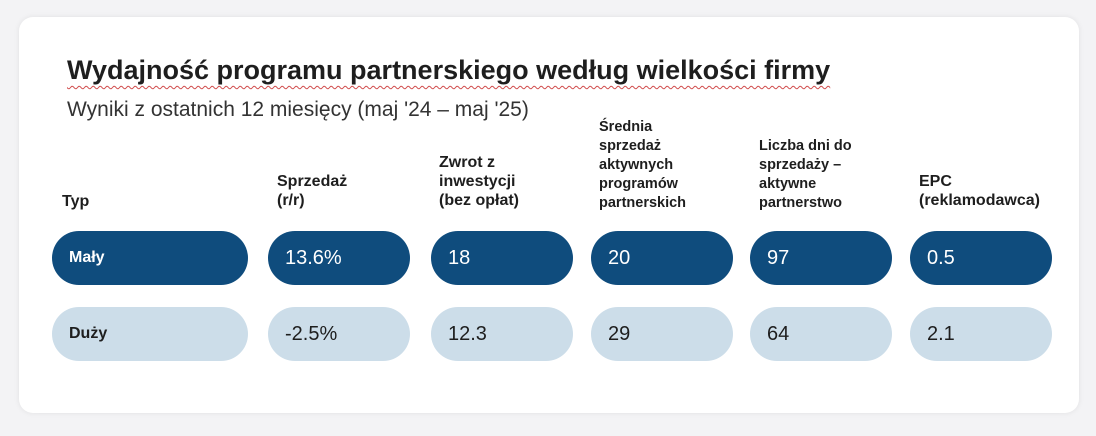  What do you see at coordinates (76, 201) in the screenshot?
I see `column-header-typ: Typ` at bounding box center [76, 201].